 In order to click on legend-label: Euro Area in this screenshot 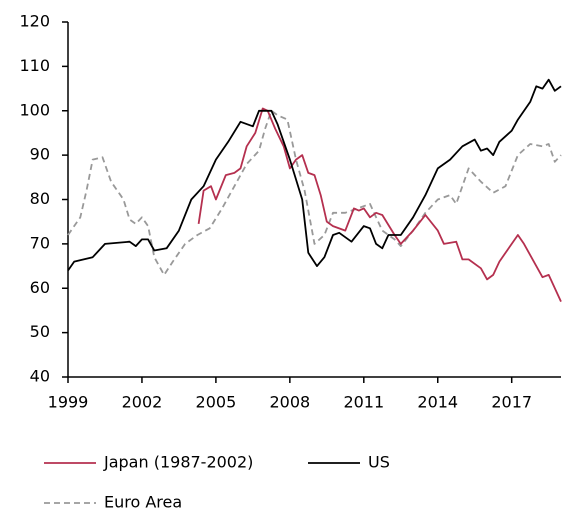, I will do `click(143, 502)`.